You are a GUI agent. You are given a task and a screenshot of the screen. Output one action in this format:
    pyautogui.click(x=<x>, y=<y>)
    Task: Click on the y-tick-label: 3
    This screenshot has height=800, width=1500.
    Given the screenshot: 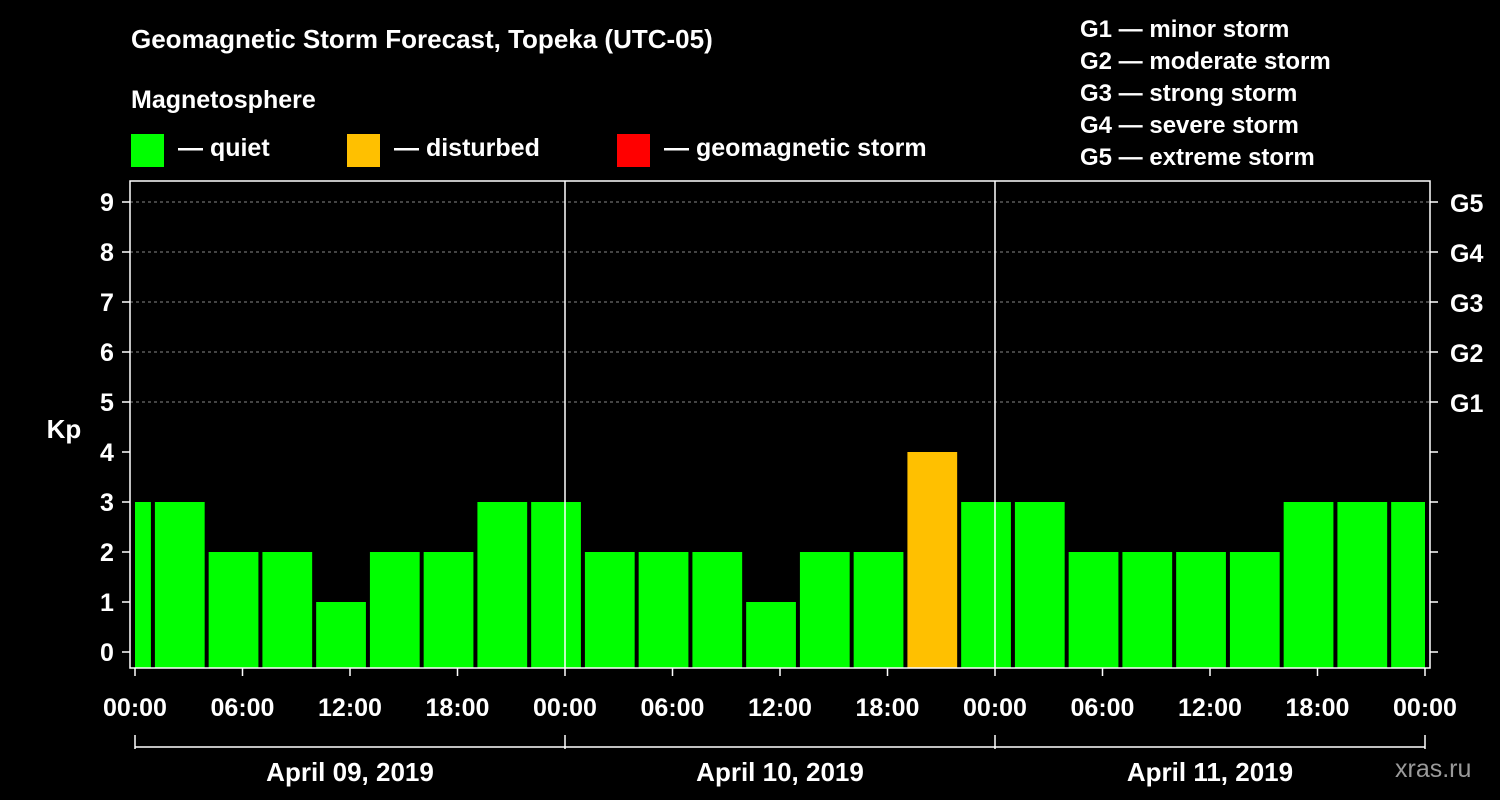 What is the action you would take?
    pyautogui.click(x=107, y=503)
    